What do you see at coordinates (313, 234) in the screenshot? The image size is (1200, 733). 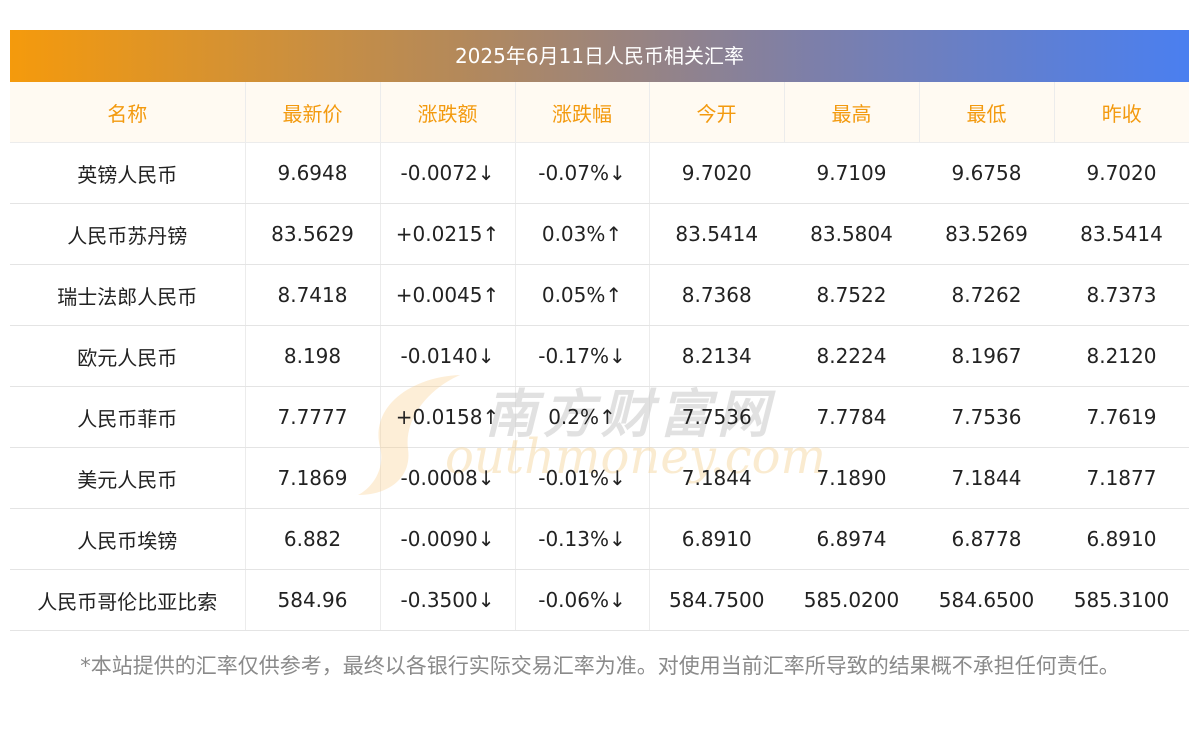 I see `latest-price-cell: 83.5629` at bounding box center [313, 234].